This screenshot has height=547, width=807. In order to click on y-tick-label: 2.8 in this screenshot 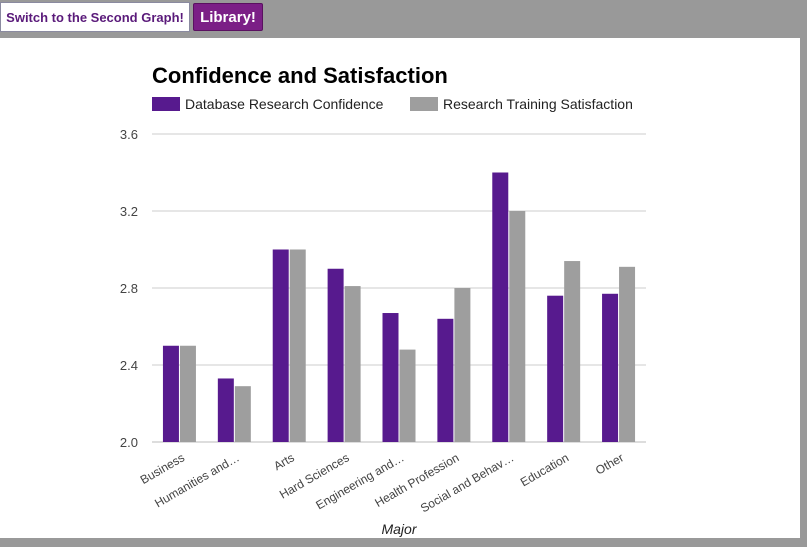, I will do `click(129, 288)`.